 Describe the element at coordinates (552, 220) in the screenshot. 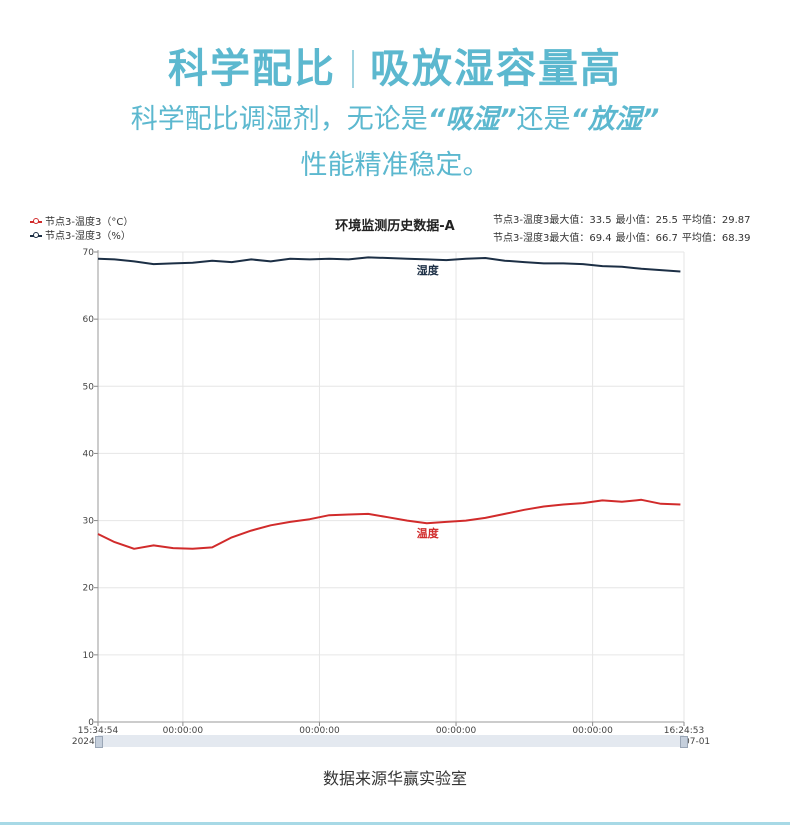

I see `temperature-max: 节点3-温度3最大值：33.5` at that location.